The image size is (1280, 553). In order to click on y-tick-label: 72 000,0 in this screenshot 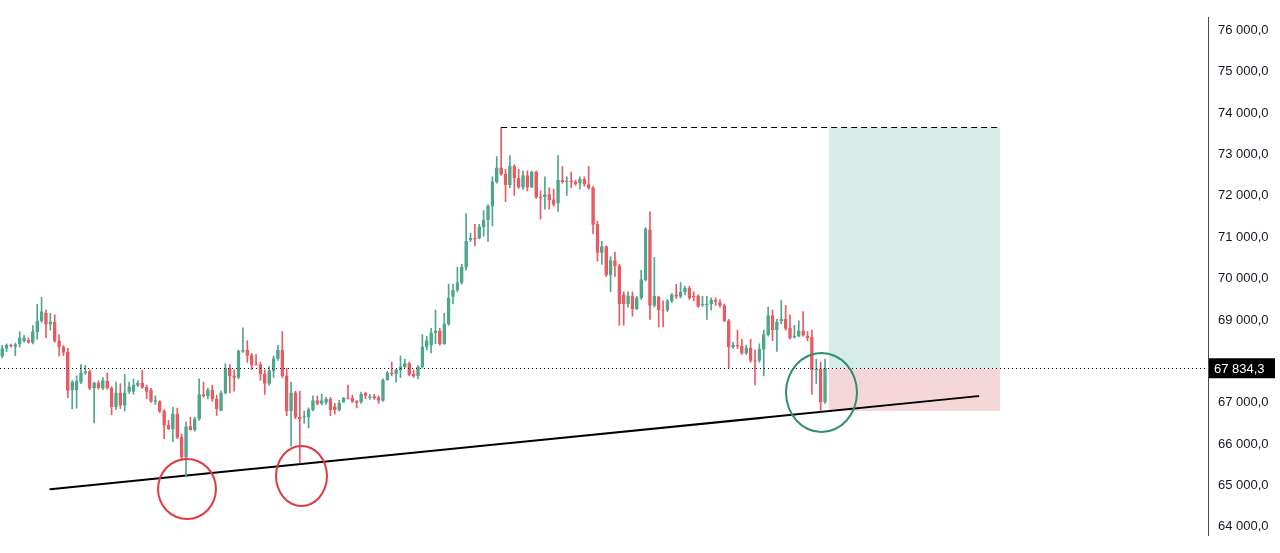, I will do `click(1243, 195)`.